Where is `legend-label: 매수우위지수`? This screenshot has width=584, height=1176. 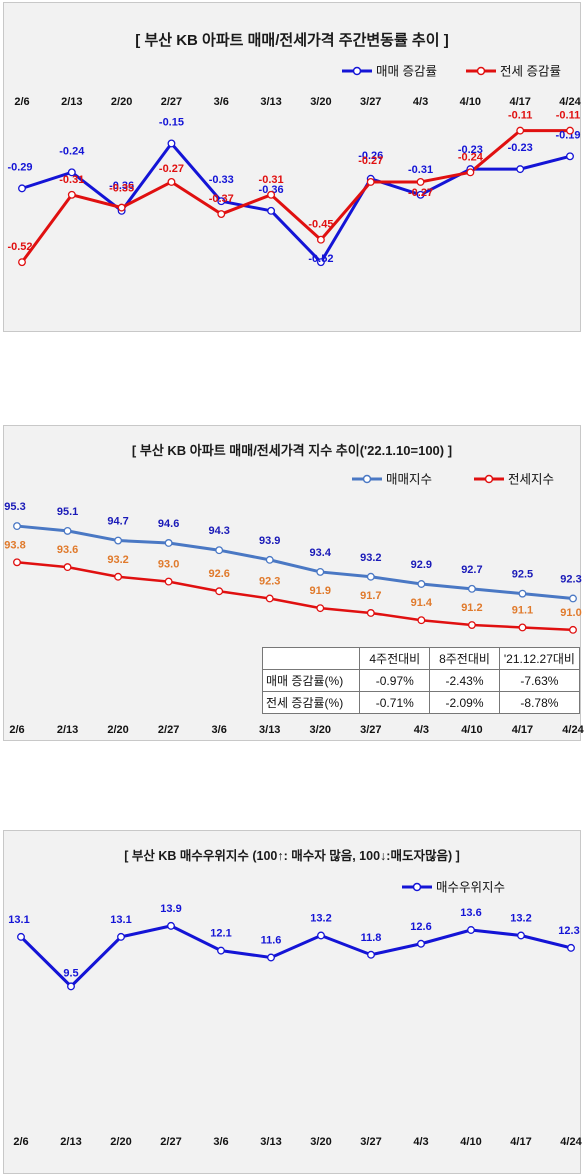 legend-label: 매수우위지수 is located at coordinates (470, 888).